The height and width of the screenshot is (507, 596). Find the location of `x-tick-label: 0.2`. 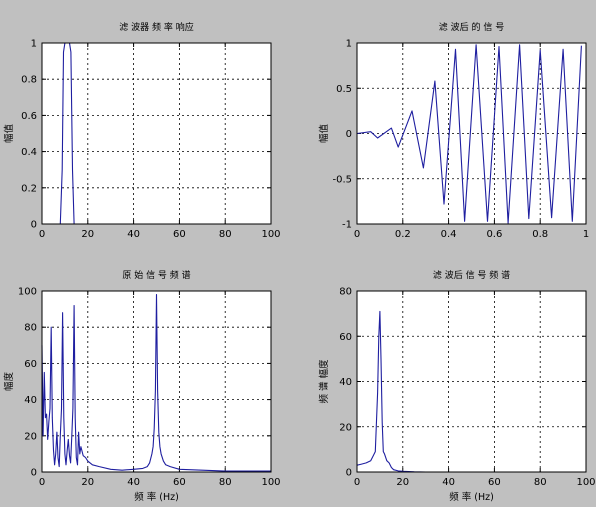

x-tick-label: 0.2 is located at coordinates (403, 234).